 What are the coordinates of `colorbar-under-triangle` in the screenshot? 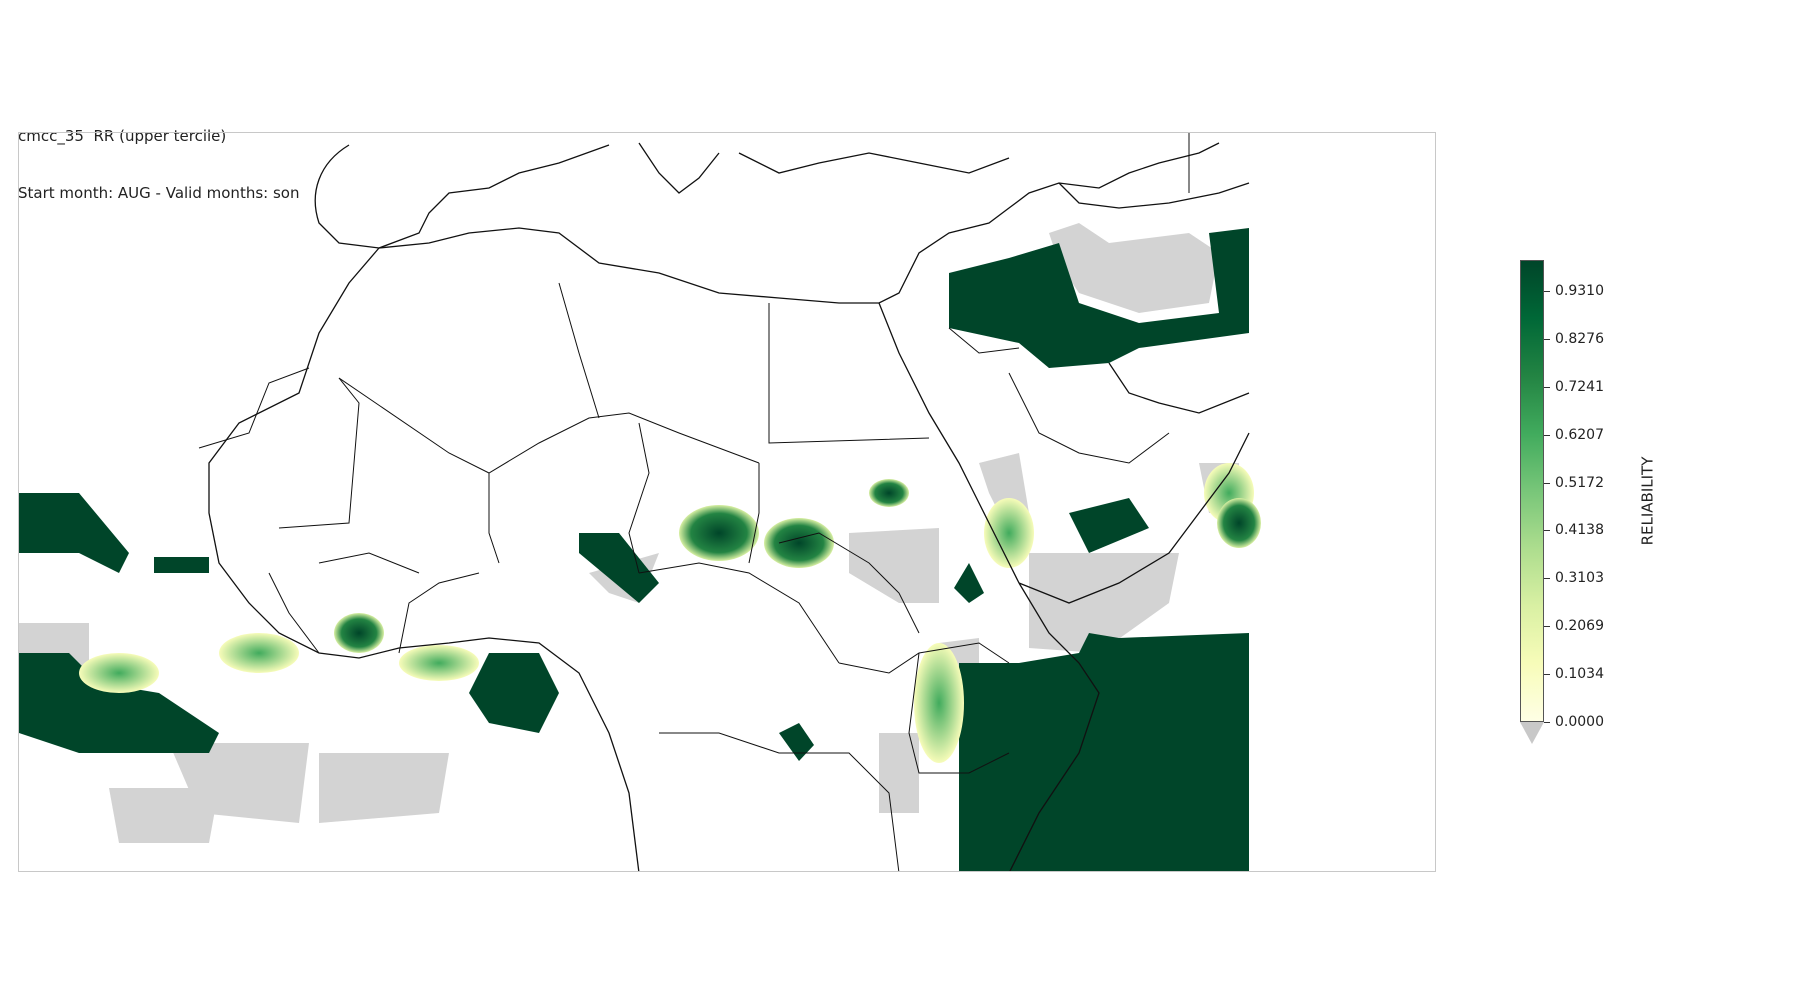 It's located at (1532, 733).